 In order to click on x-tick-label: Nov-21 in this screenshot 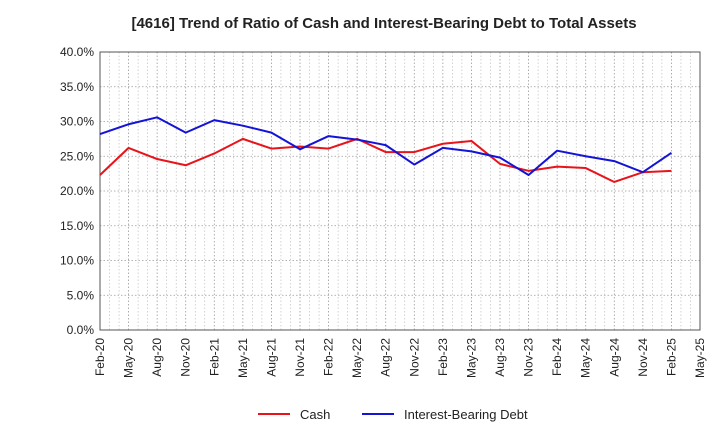, I will do `click(300, 357)`.